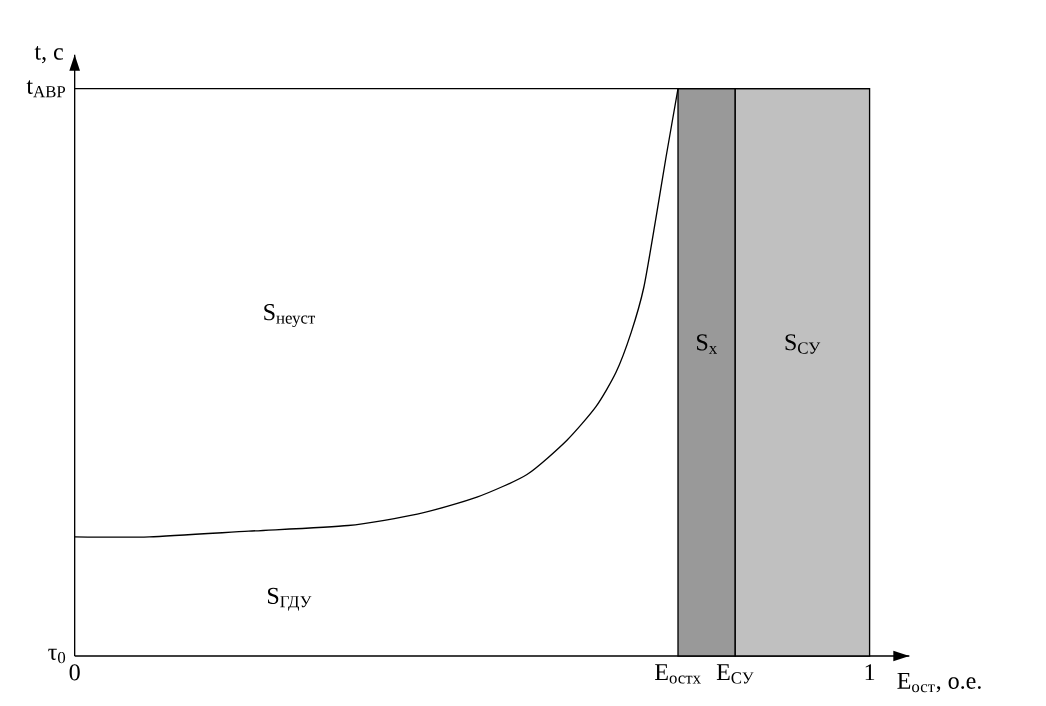 The width and height of the screenshot is (1046, 706). Describe the element at coordinates (46, 89) in the screenshot. I see `annotation: t$_{АВР}$` at that location.